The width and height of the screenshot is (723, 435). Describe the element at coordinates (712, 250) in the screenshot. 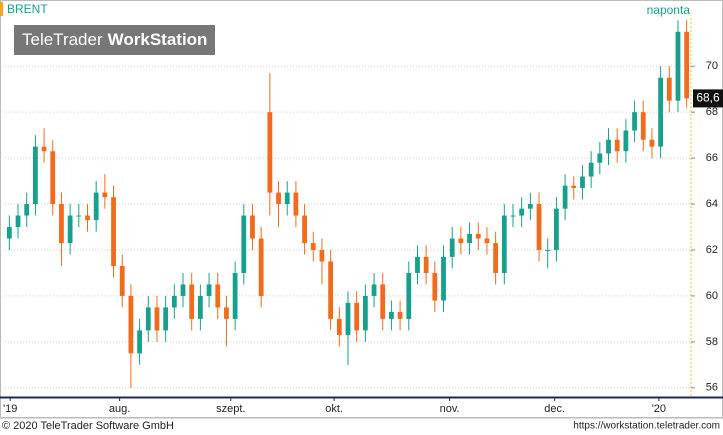

I see `y-tick-label: 62` at that location.